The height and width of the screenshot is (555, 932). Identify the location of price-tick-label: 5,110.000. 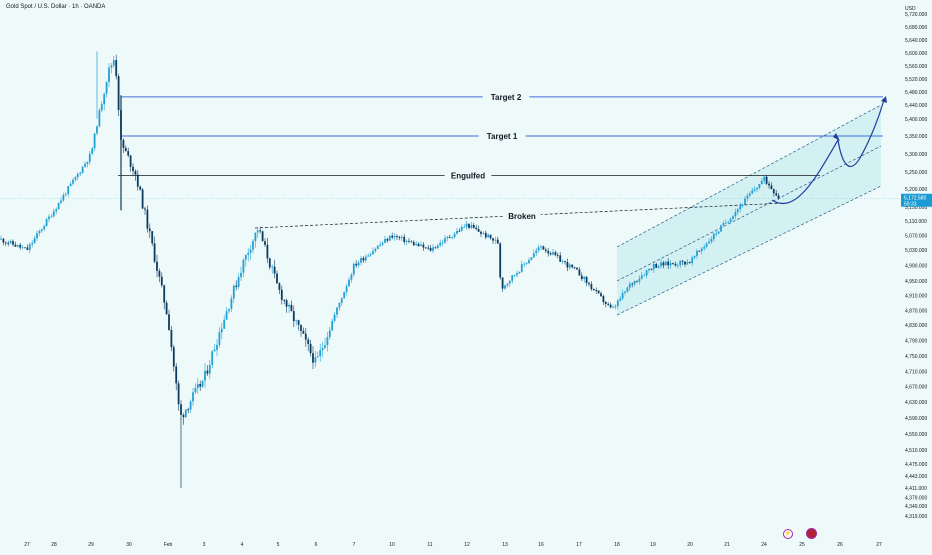
(916, 222).